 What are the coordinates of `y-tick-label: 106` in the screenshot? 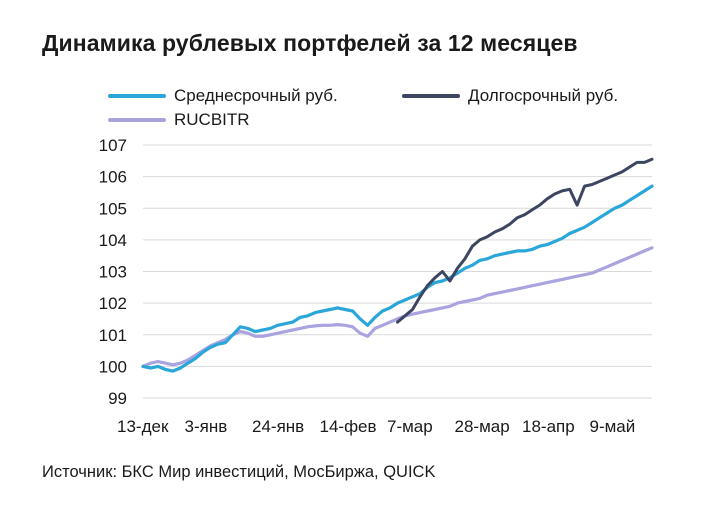 It's located at (113, 177).